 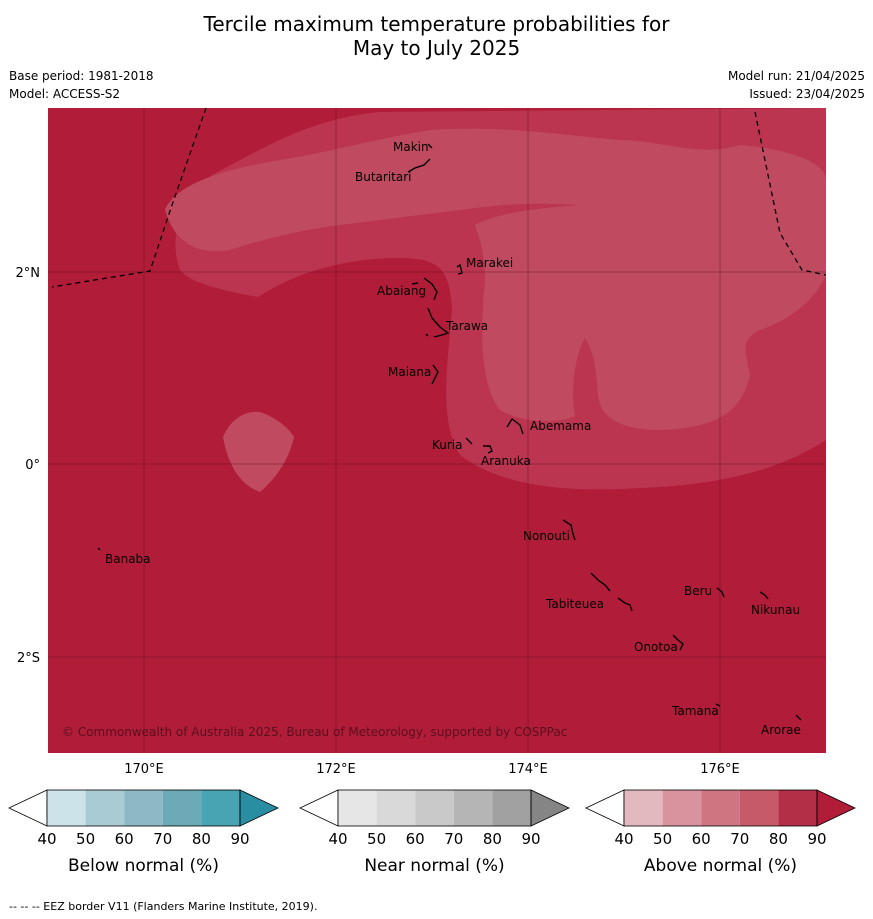 What do you see at coordinates (401, 291) in the screenshot?
I see `place-abaiang: Abaiang` at bounding box center [401, 291].